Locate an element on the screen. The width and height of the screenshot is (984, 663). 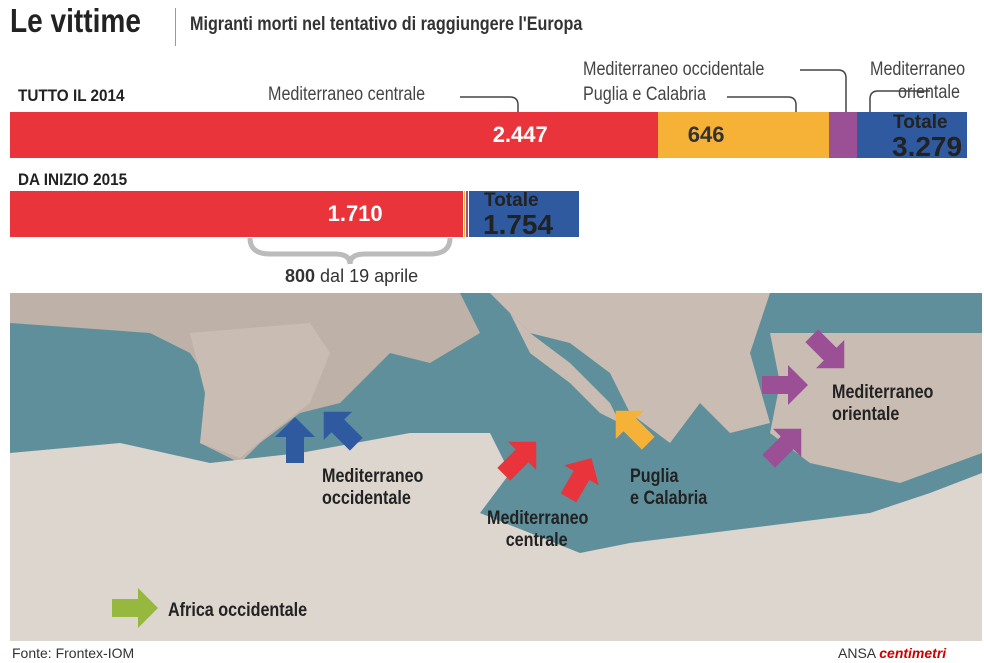
land-italy-balkans is located at coordinates (630, 368).